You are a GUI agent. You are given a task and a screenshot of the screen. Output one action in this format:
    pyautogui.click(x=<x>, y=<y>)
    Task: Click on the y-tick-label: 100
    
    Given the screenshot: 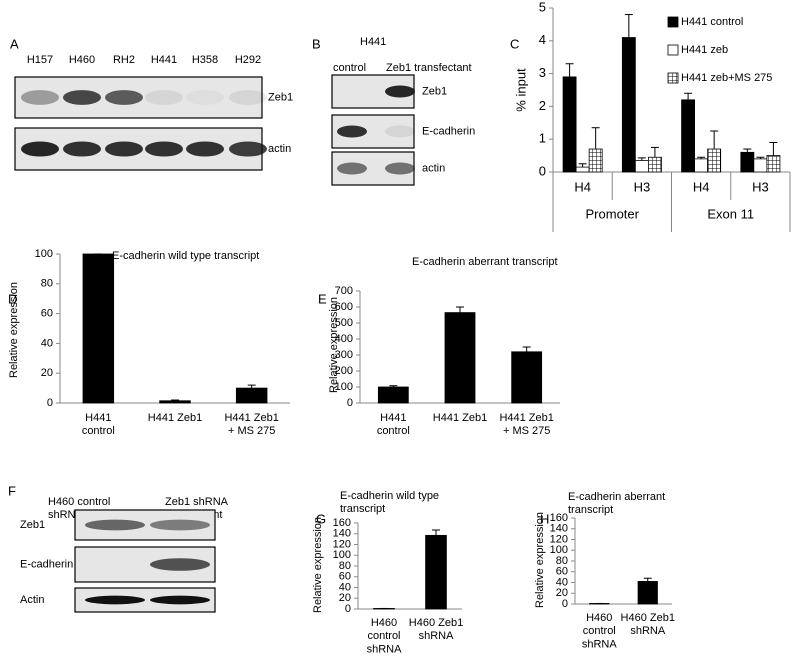 What is the action you would take?
    pyautogui.click(x=342, y=555)
    